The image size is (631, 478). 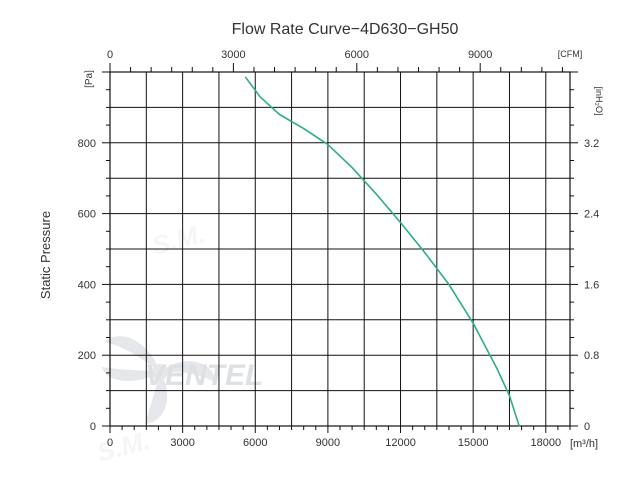 I want to click on x-tick-label: 15000, so click(x=473, y=443).